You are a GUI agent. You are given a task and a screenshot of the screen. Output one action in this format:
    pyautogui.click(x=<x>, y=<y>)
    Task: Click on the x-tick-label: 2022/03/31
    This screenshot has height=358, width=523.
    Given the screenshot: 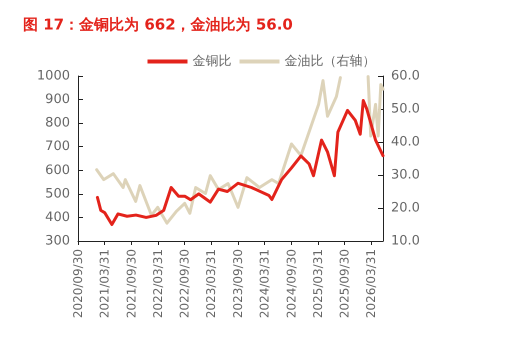 What is the action you would take?
    pyautogui.click(x=157, y=283)
    